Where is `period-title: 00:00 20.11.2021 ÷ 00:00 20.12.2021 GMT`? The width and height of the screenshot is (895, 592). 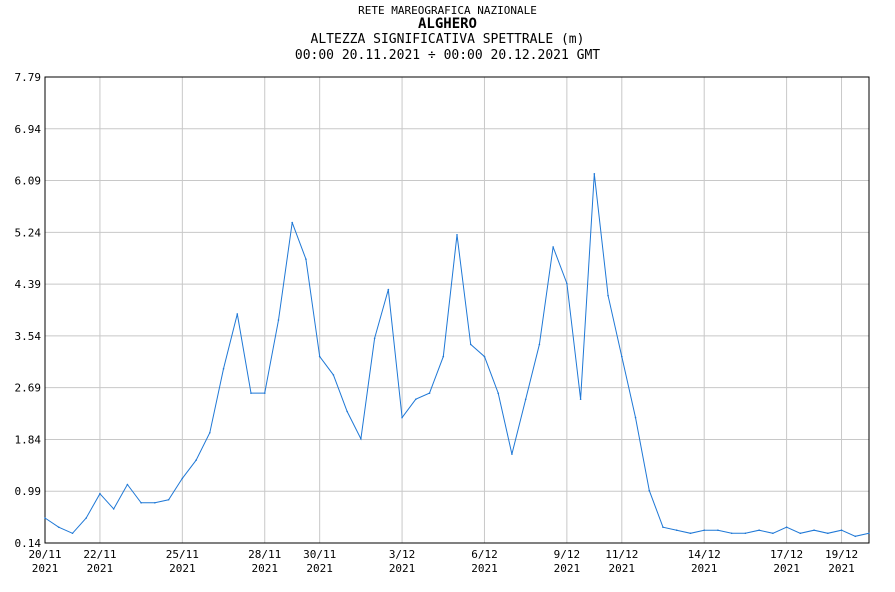
period-title: 00:00 20.11.2021 ÷ 00:00 20.12.2021 GMT is located at coordinates (447, 55).